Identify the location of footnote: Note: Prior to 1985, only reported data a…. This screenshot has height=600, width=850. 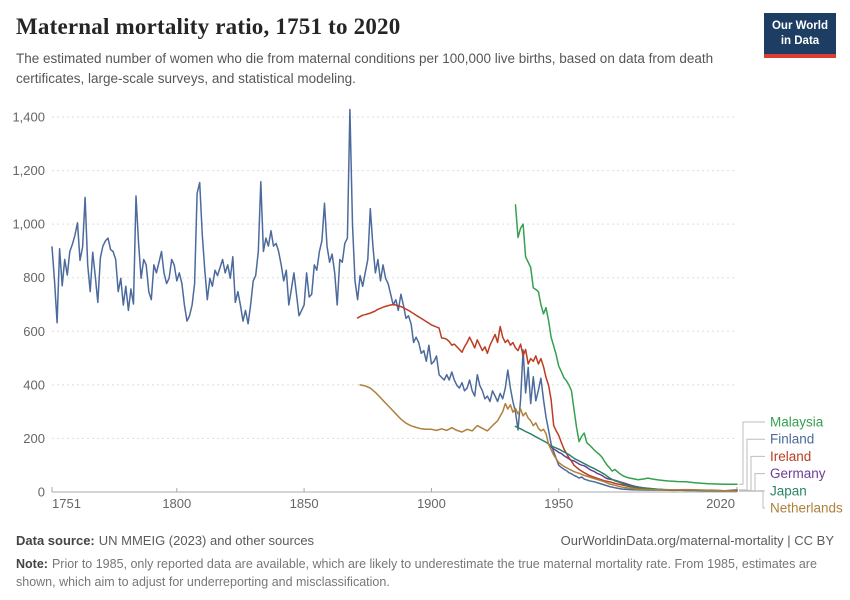
(425, 573).